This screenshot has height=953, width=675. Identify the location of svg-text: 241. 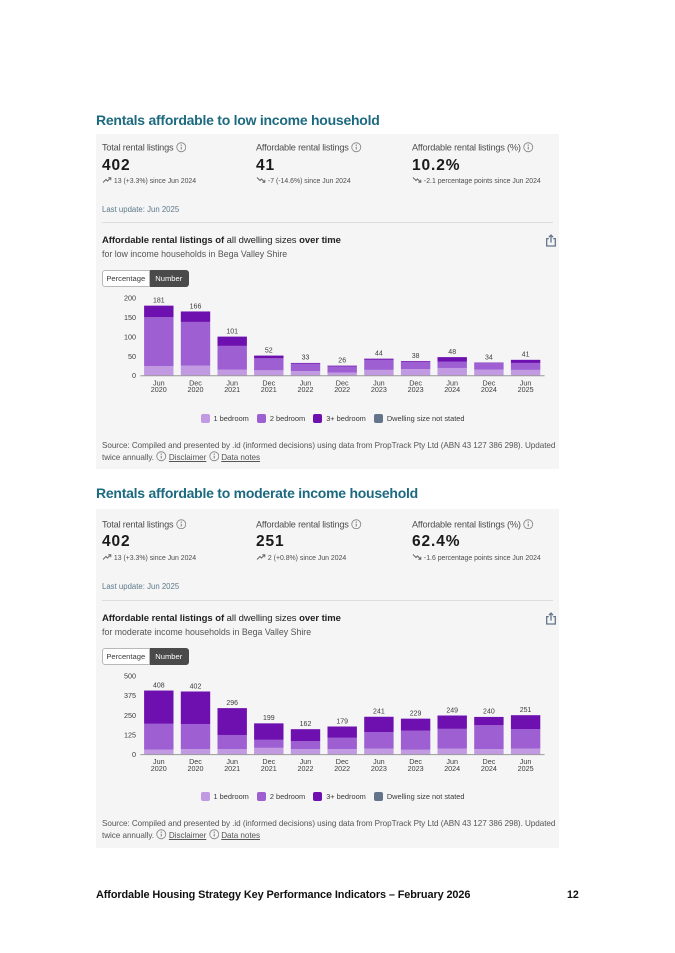
(379, 712).